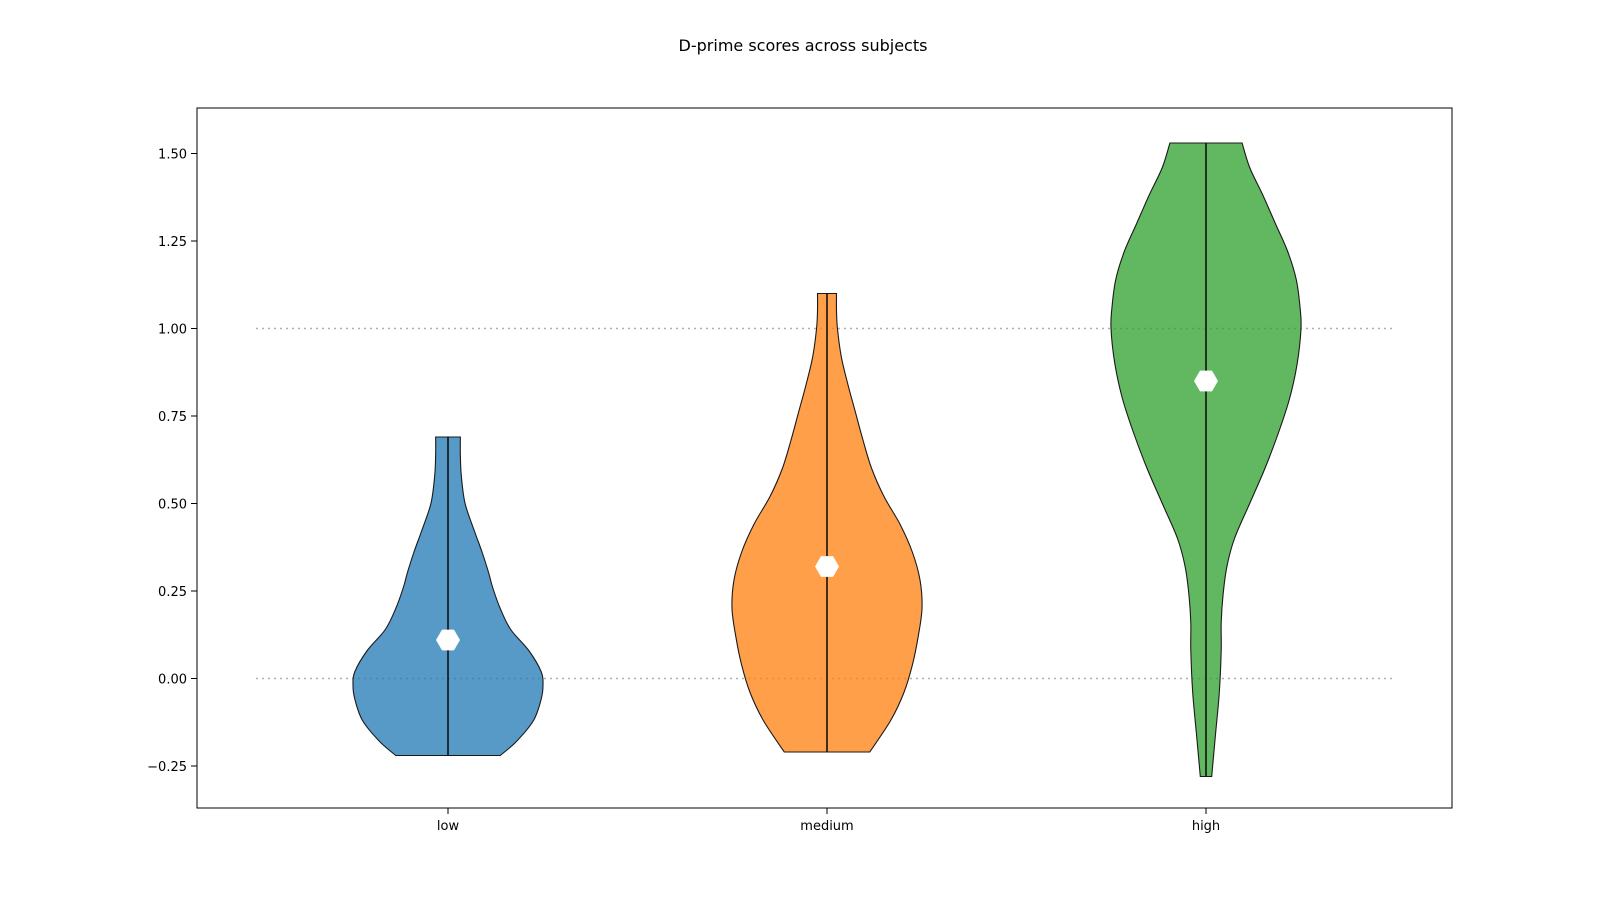 The image size is (1600, 900). What do you see at coordinates (172, 461) in the screenshot?
I see `y-axis: −0.25 0.00 0.25 0.50 0.75 1.00 1.25 1.50` at bounding box center [172, 461].